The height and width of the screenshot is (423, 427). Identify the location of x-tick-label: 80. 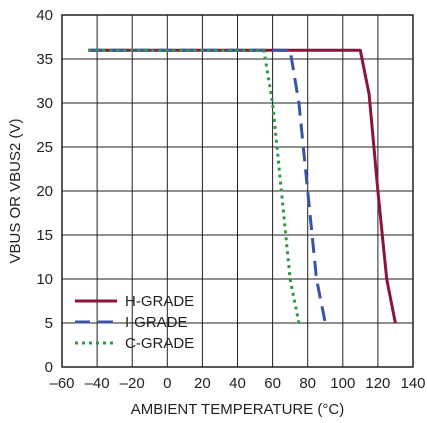
(307, 383).